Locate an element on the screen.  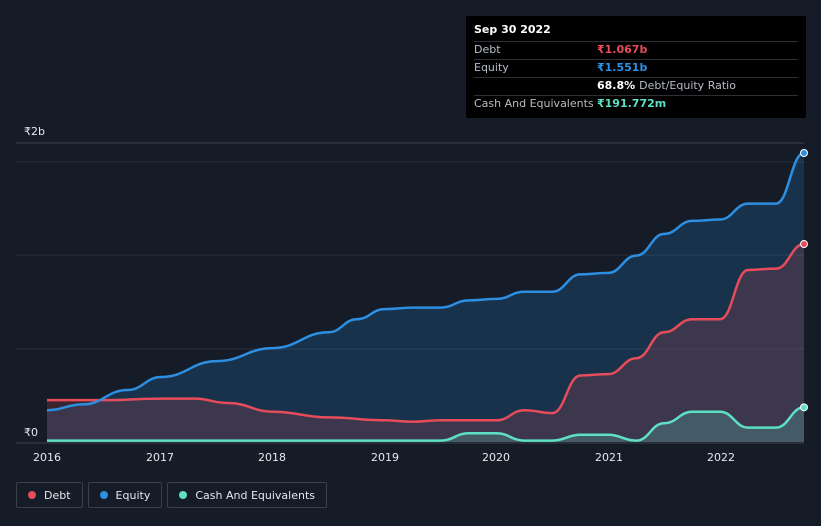
y-tick-label-bottom: ₹0 is located at coordinates (31, 432).